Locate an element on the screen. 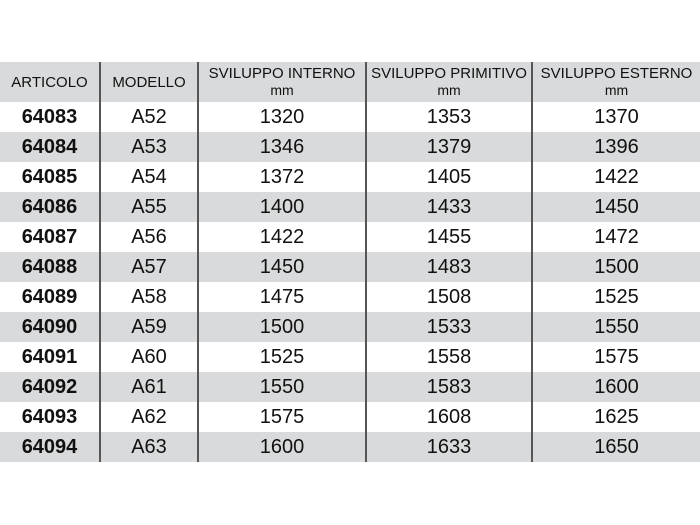  modello-cell: A57 is located at coordinates (148, 267).